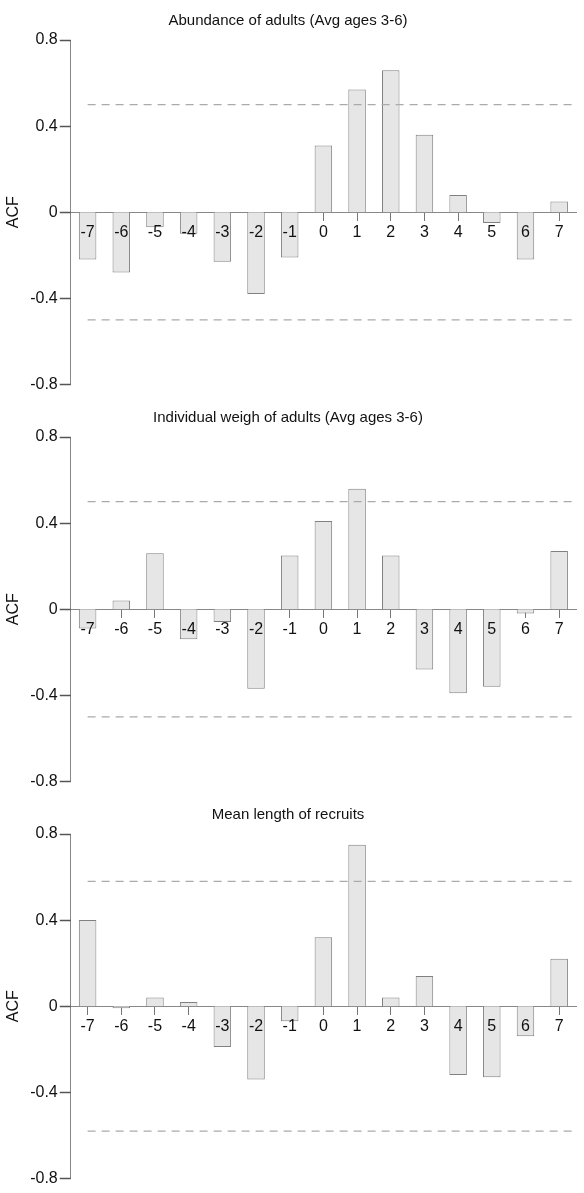 This screenshot has width=584, height=1193. What do you see at coordinates (288, 20) in the screenshot?
I see `chart-title: Abundance of adults (Avg ages 3-6)` at bounding box center [288, 20].